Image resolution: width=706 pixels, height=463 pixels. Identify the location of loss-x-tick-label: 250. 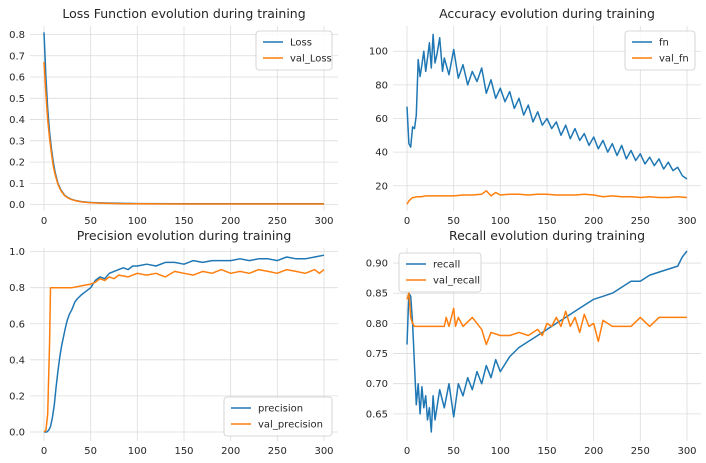
(277, 221).